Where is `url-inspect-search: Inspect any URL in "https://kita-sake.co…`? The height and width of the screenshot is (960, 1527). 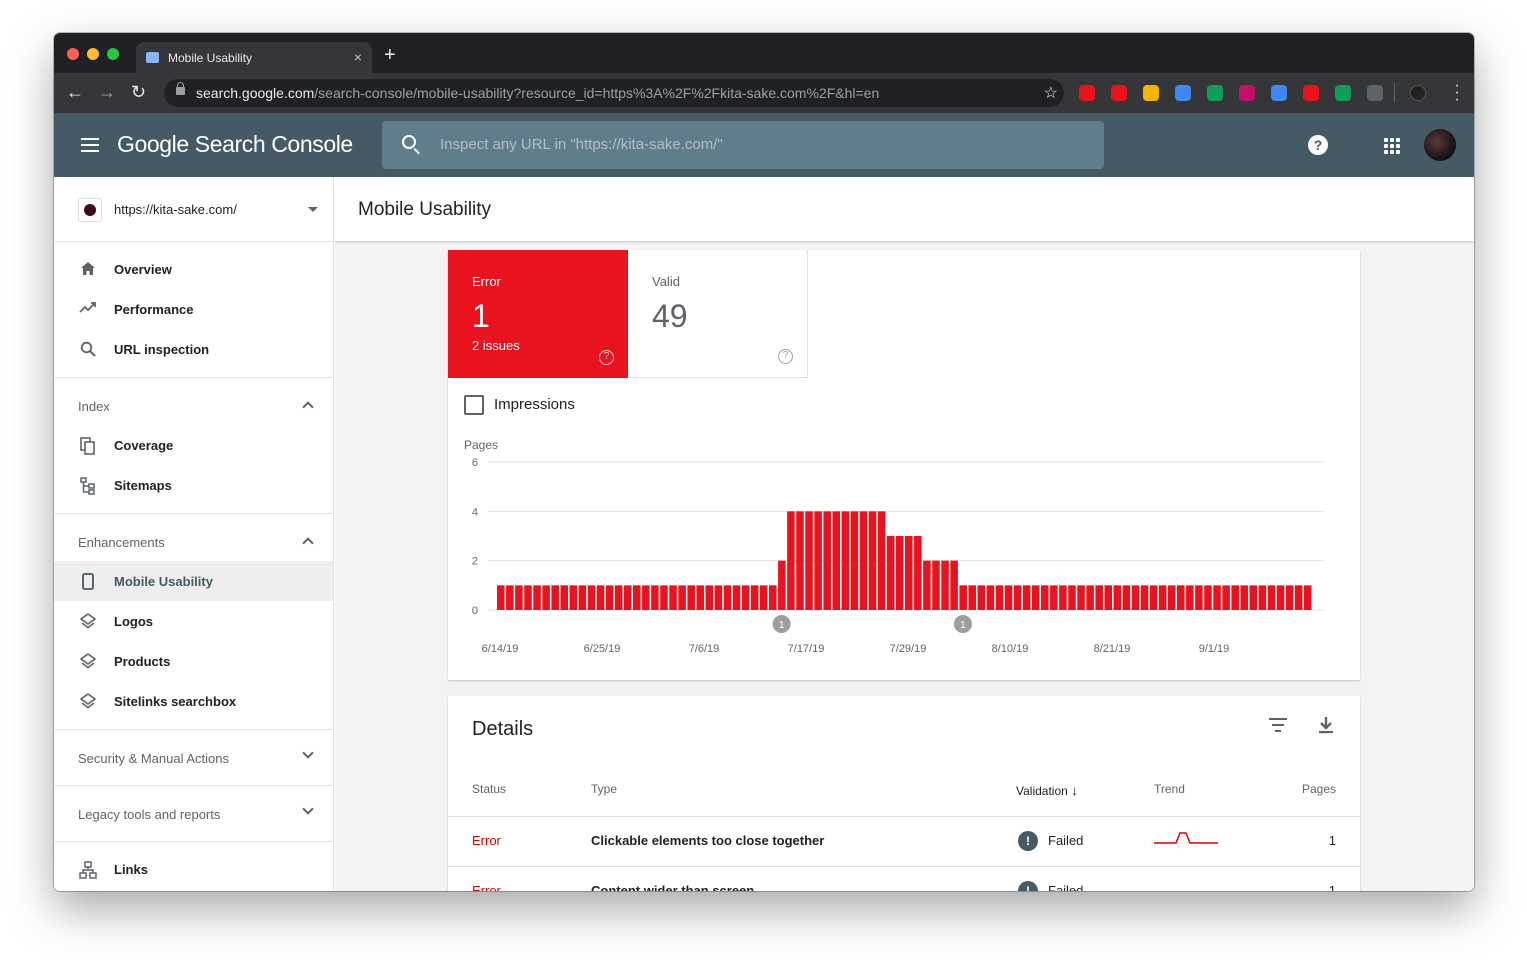
url-inspect-search: Inspect any URL in "https://kita-sake.co… is located at coordinates (743, 145).